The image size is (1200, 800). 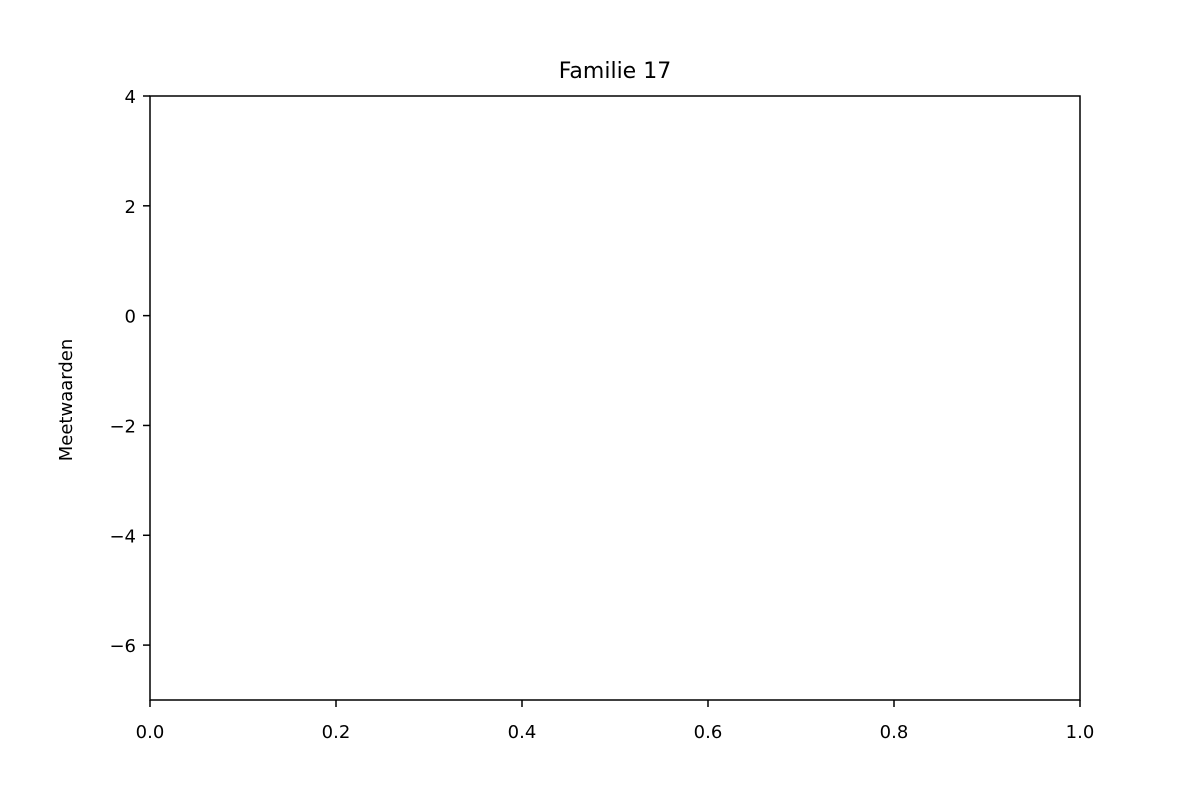 I want to click on x-tick-label: 0.4, so click(x=522, y=732).